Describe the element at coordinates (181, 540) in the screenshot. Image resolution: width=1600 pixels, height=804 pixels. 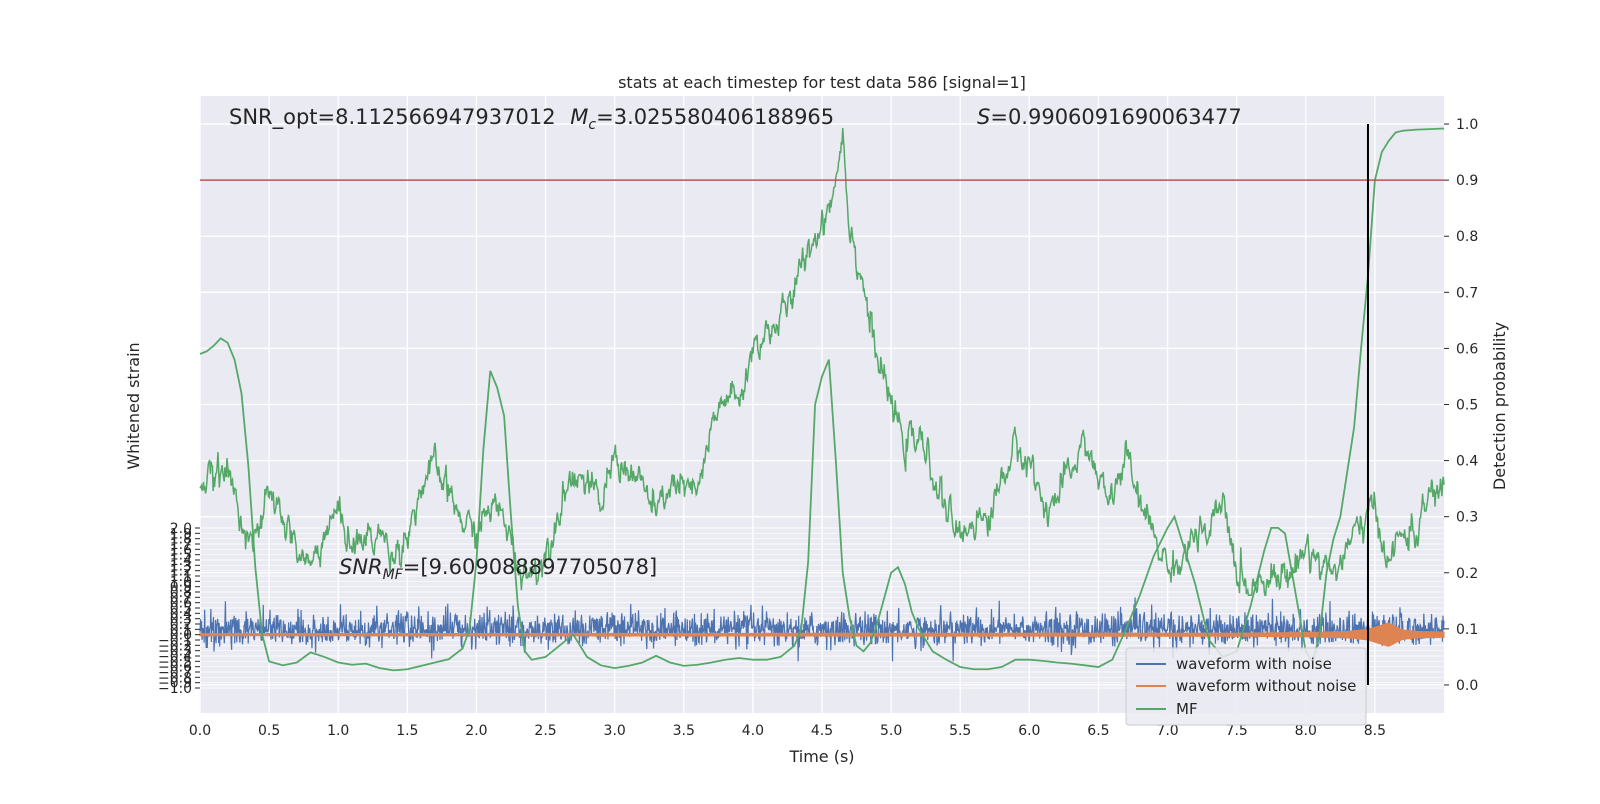
I see `left-tick-label: 1.8` at that location.